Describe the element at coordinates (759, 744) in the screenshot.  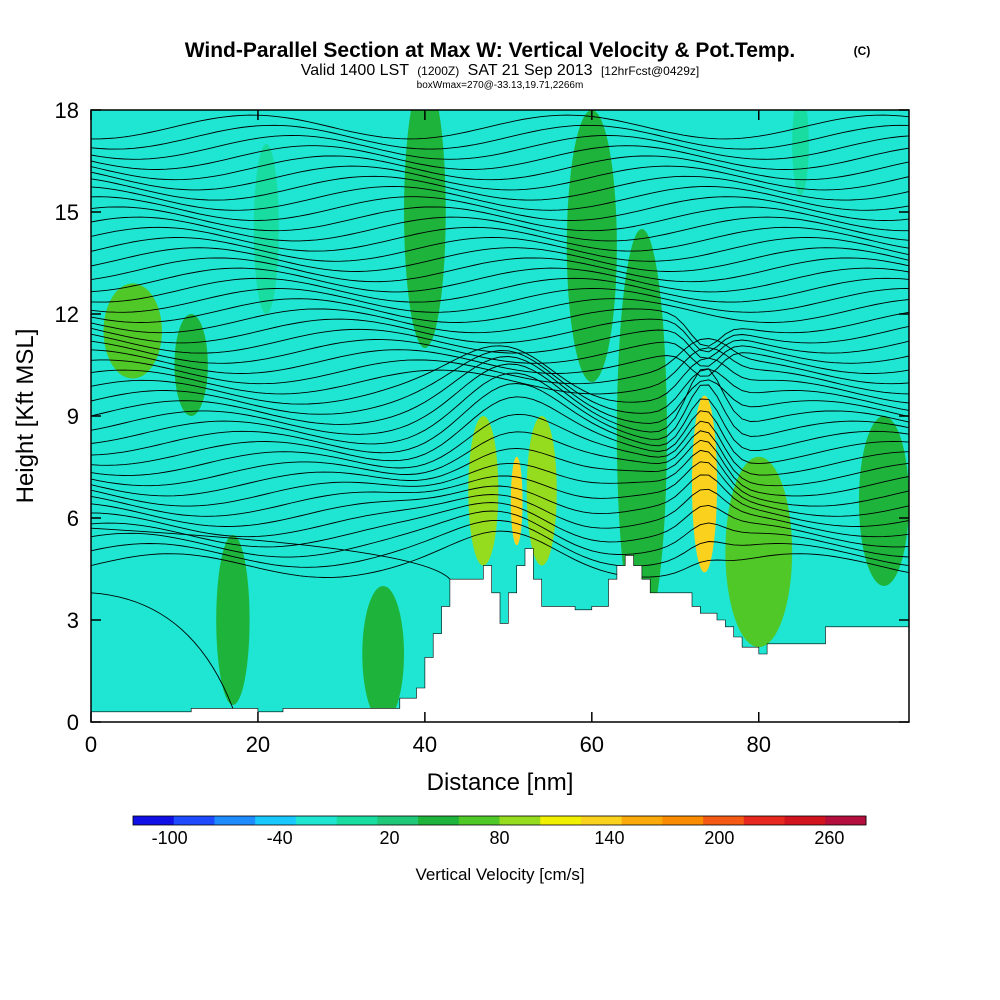
I see `x-tick-label: 80` at that location.